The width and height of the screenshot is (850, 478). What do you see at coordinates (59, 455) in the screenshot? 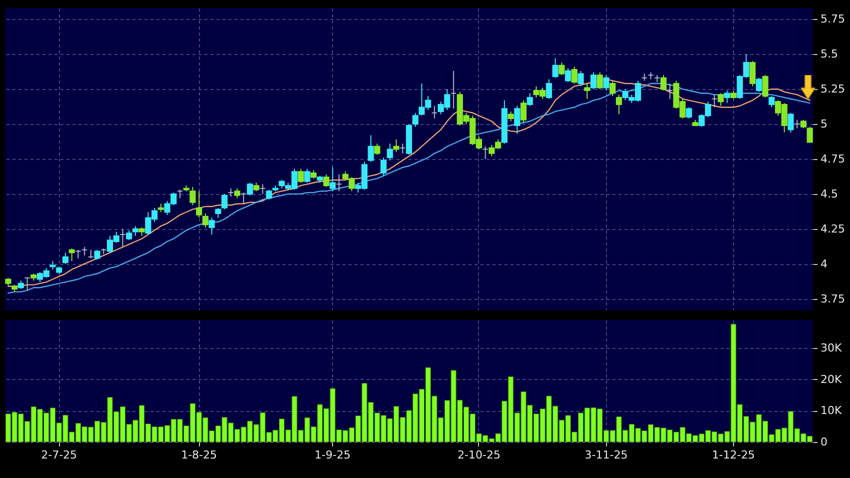
I see `x-tick-label: 2-7-25` at bounding box center [59, 455].